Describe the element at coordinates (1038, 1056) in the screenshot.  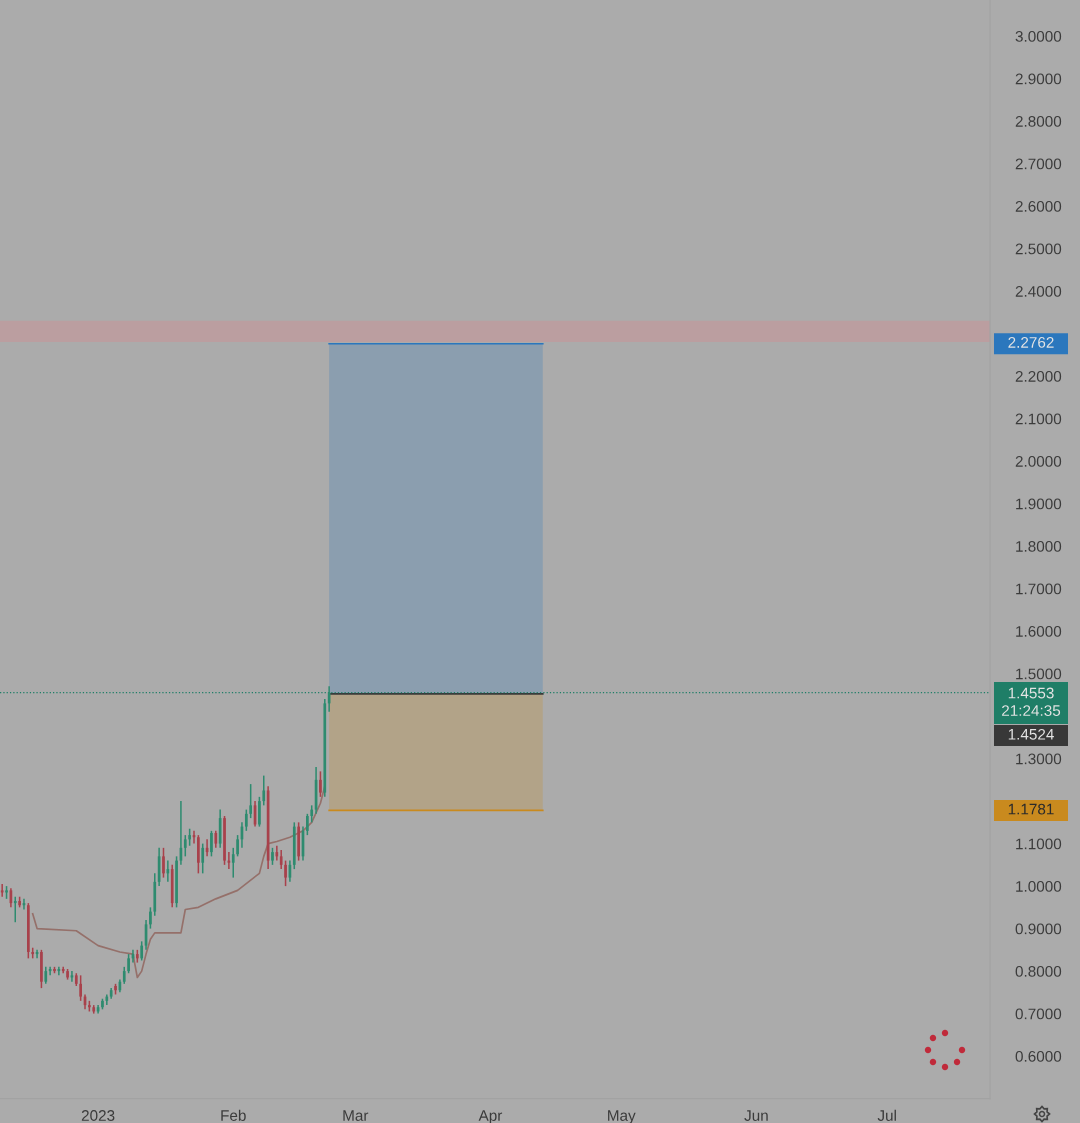
I see `y-tick-label: 0.6000` at that location.